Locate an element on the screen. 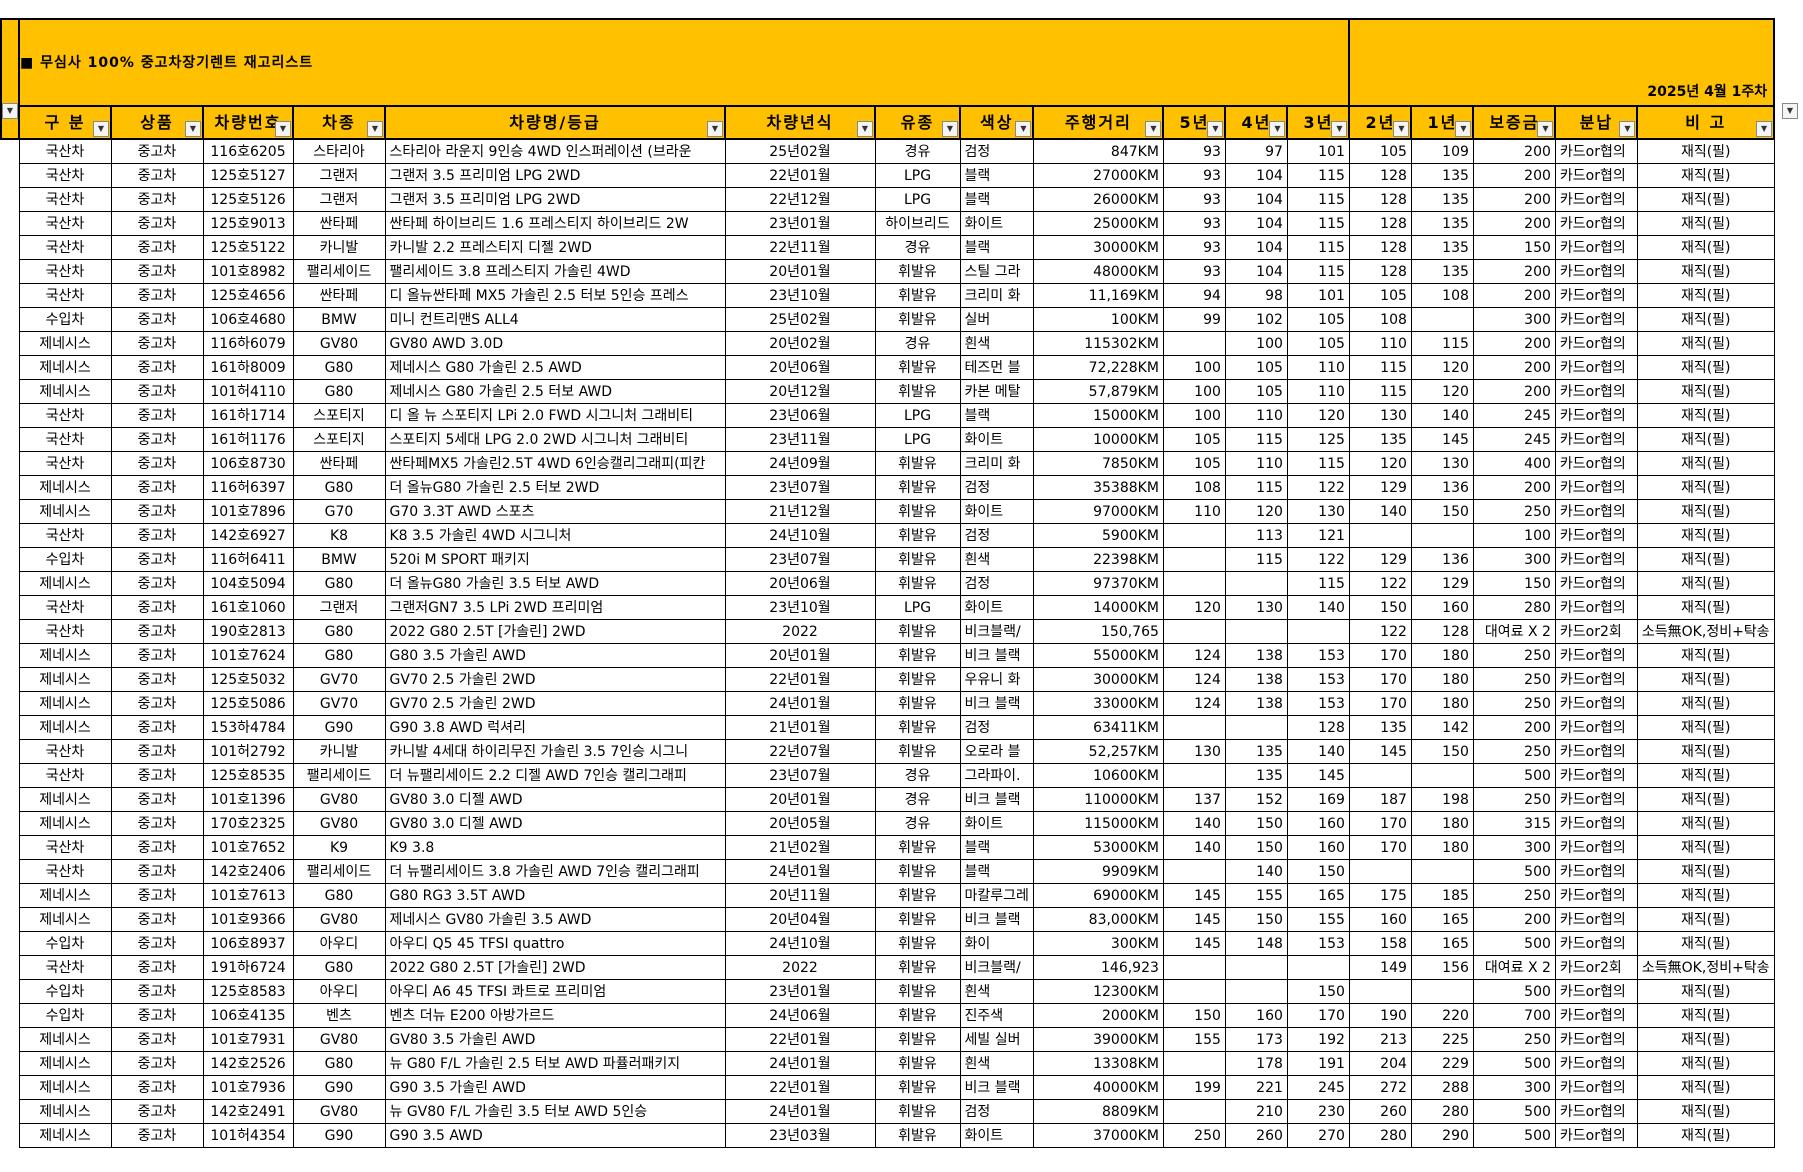  table-cell: 110 is located at coordinates (1256, 463).